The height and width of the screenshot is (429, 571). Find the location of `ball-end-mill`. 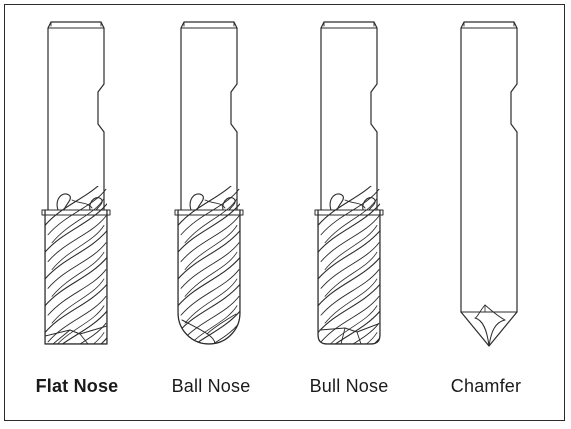

ball-end-mill is located at coordinates (209, 213).